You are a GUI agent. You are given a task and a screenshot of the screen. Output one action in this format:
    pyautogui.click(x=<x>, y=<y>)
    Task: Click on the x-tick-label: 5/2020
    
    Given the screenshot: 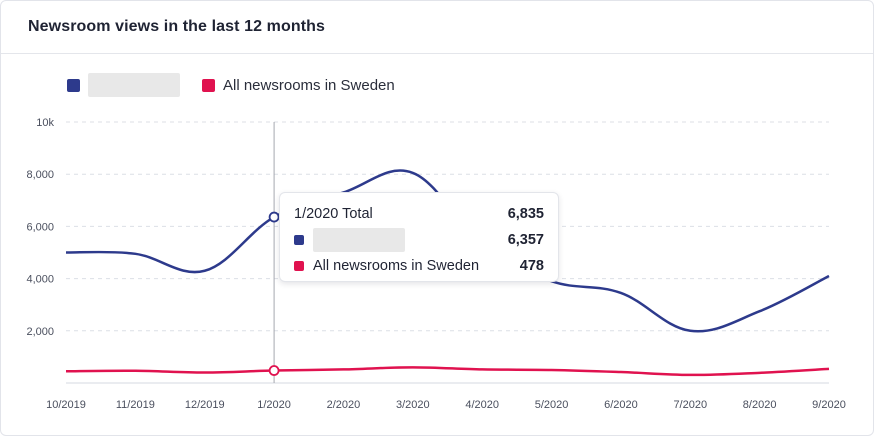 What is the action you would take?
    pyautogui.click(x=552, y=405)
    